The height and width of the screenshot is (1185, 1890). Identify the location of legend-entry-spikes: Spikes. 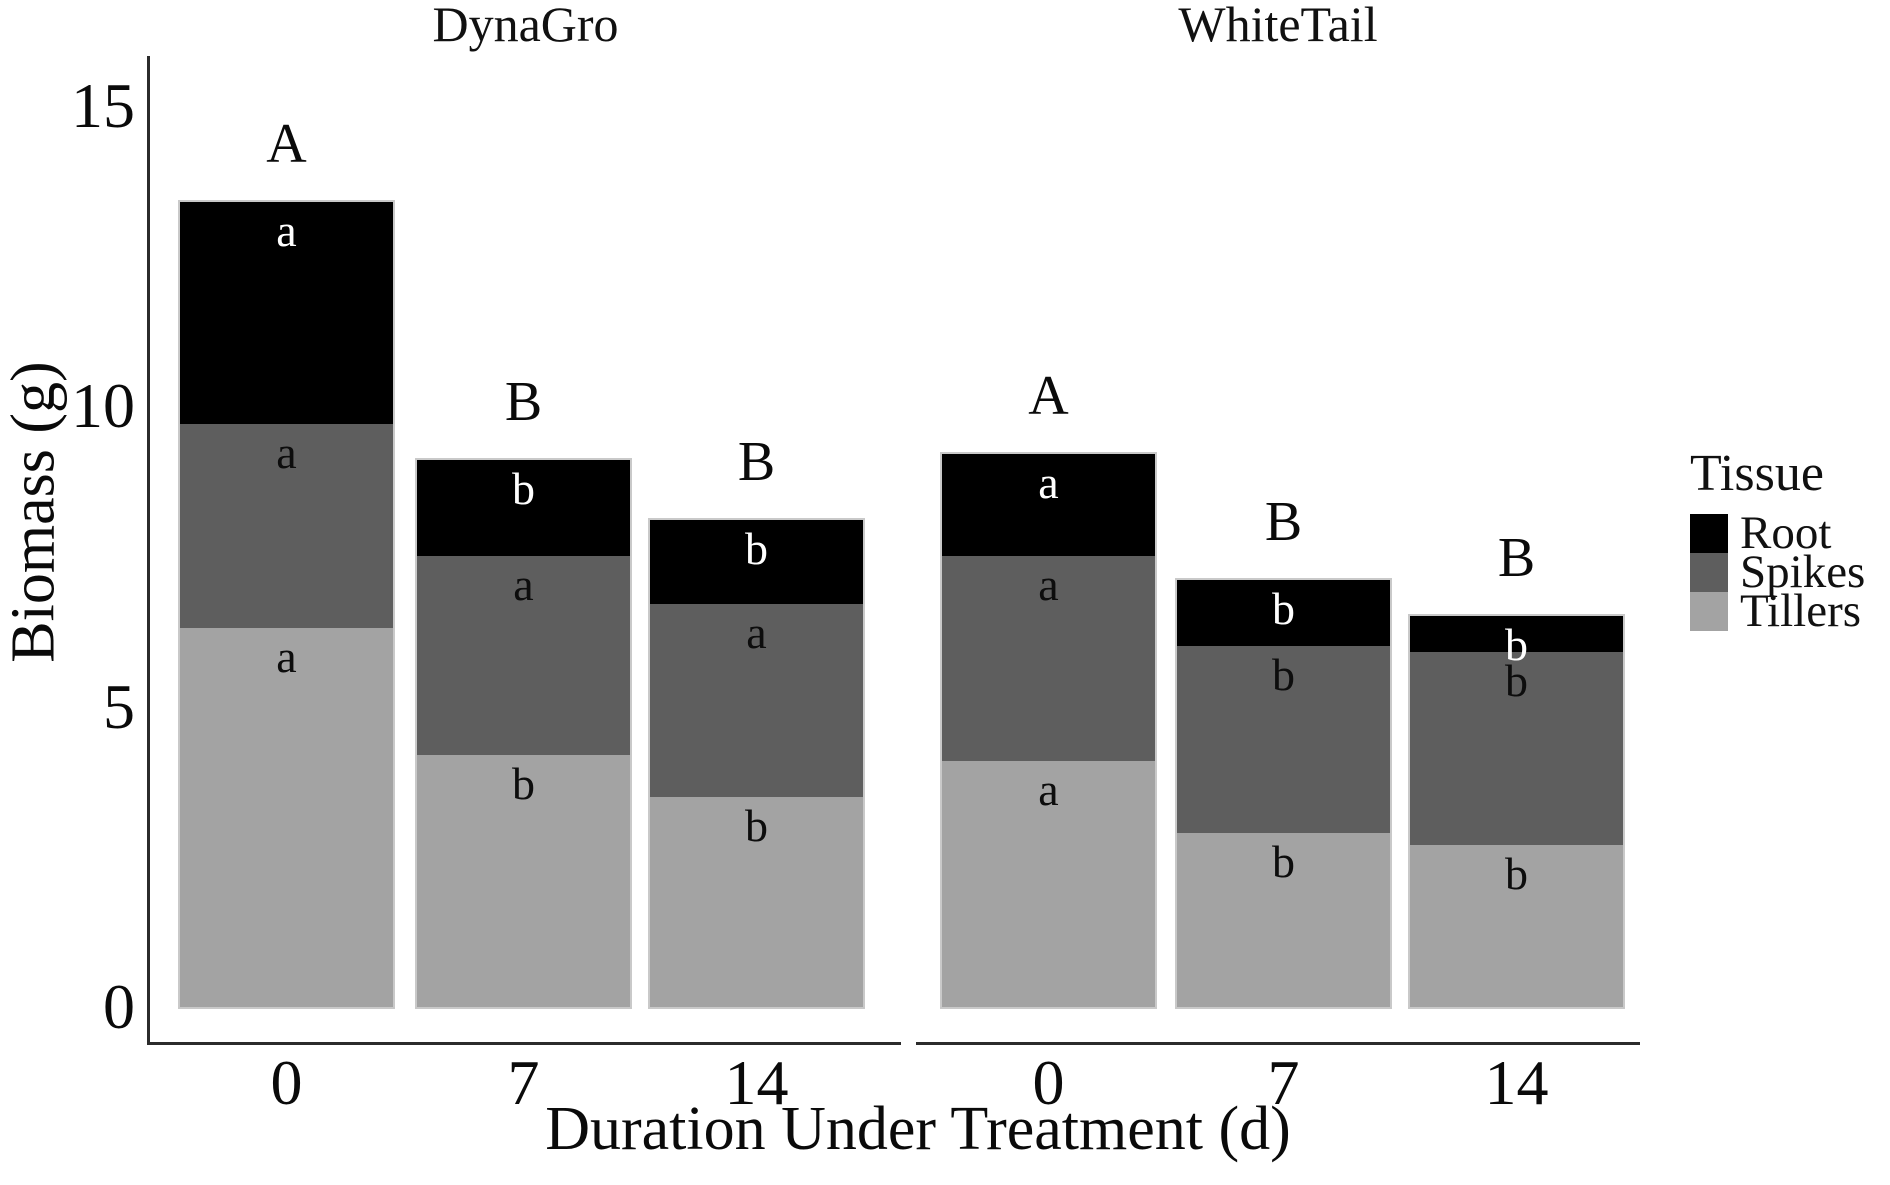
(1790, 572).